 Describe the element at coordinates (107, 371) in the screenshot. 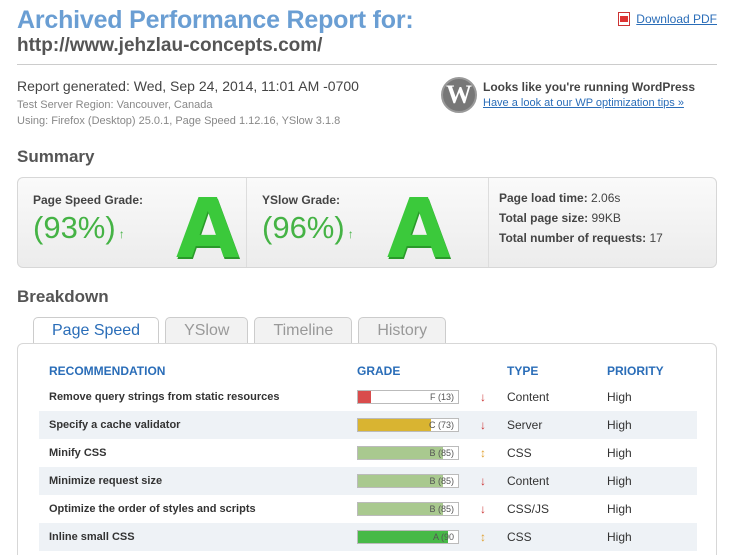

I see `column-header-recommendation: RECOMMENDATION` at that location.